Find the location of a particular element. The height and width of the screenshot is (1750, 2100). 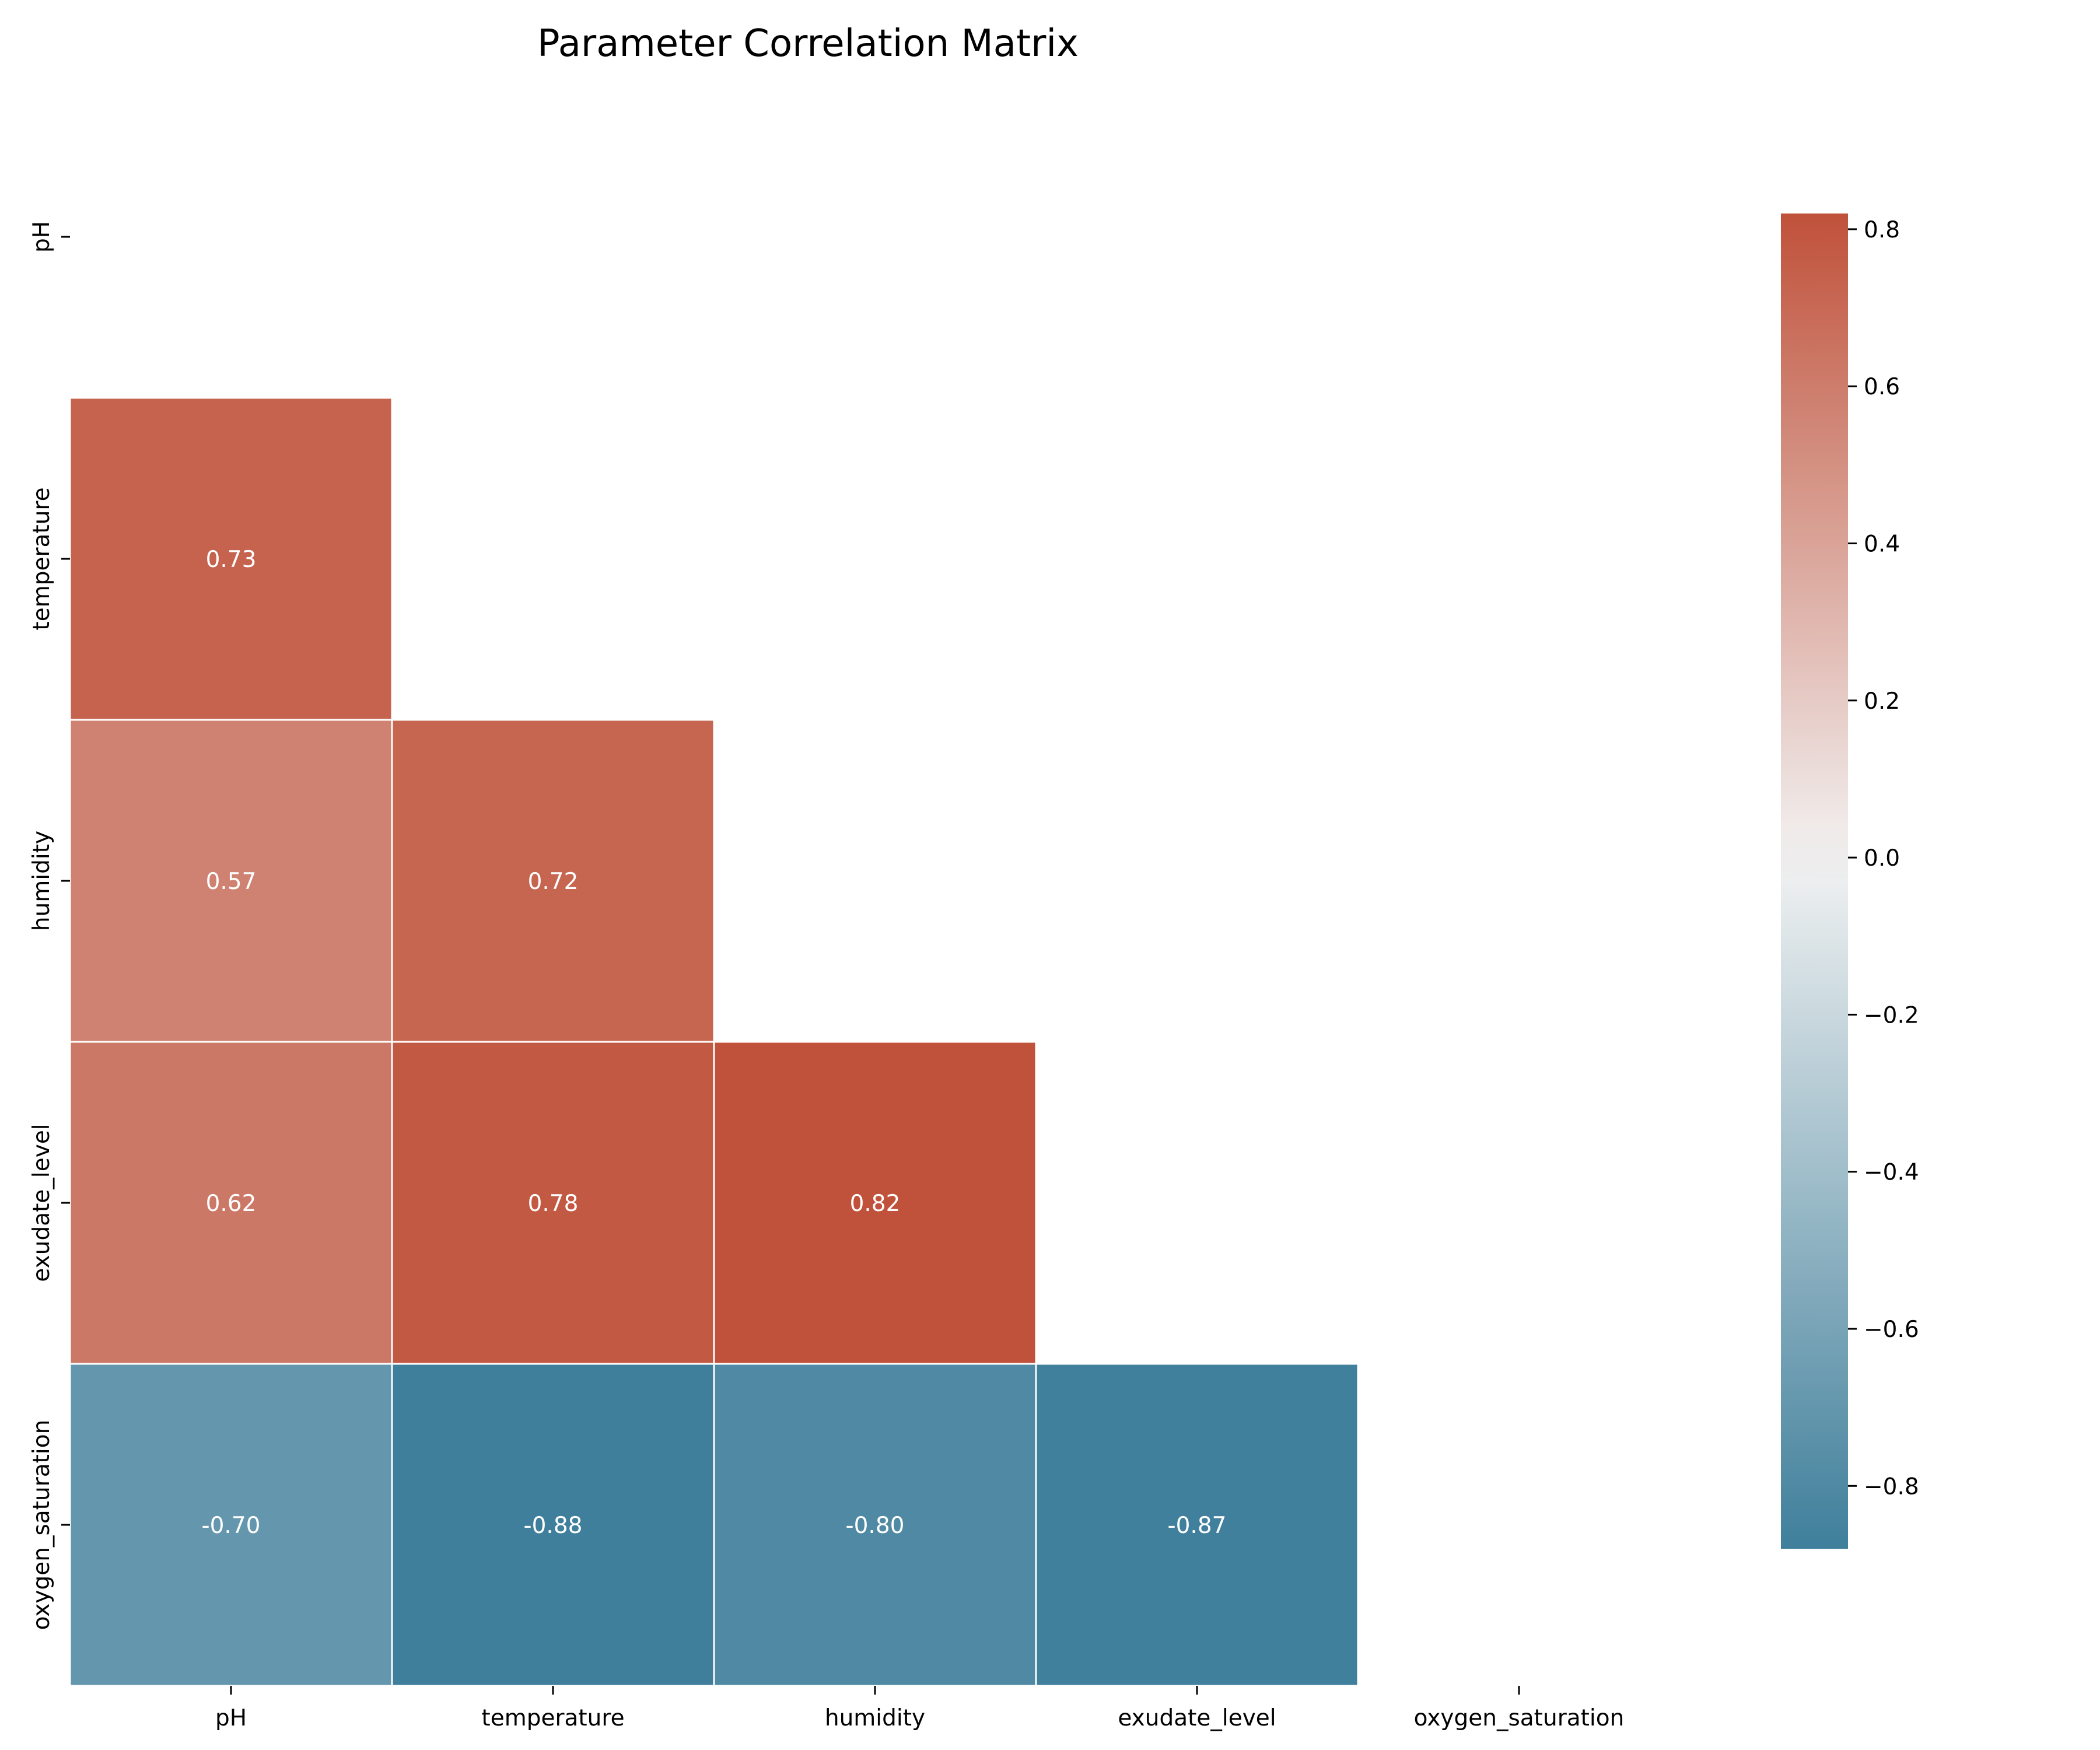

y-tick-label: pH is located at coordinates (42, 237).